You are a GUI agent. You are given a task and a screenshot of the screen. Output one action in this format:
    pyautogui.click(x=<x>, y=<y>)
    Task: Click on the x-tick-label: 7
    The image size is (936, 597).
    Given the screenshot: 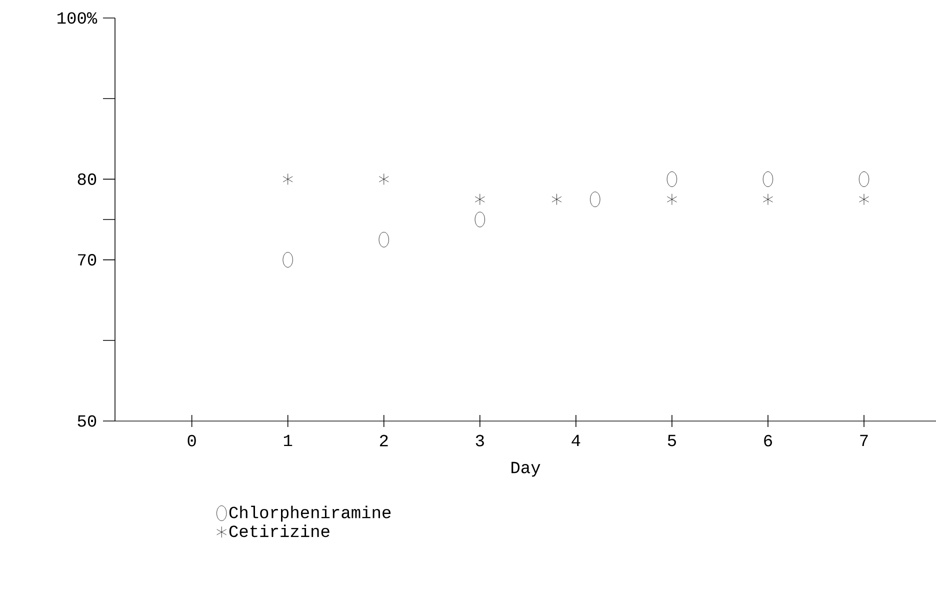 What is the action you would take?
    pyautogui.click(x=864, y=440)
    